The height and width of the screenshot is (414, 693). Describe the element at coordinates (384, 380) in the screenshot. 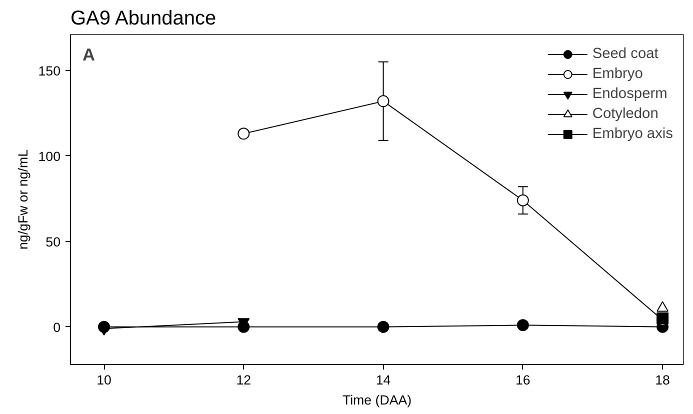

I see `x-tick-label: 14` at that location.